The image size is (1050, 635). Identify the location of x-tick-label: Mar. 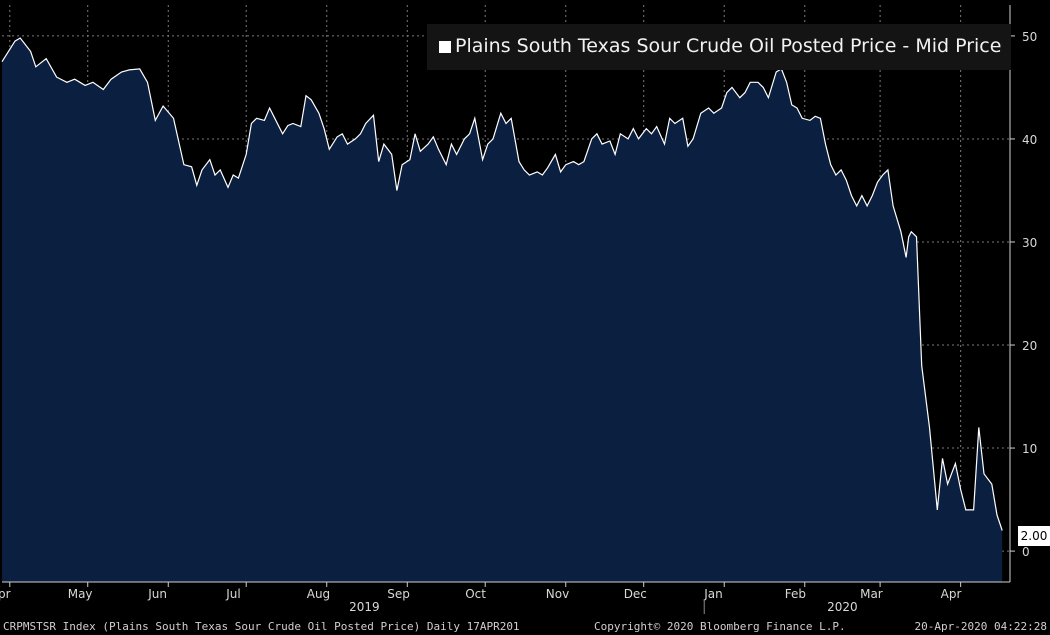
(871, 594).